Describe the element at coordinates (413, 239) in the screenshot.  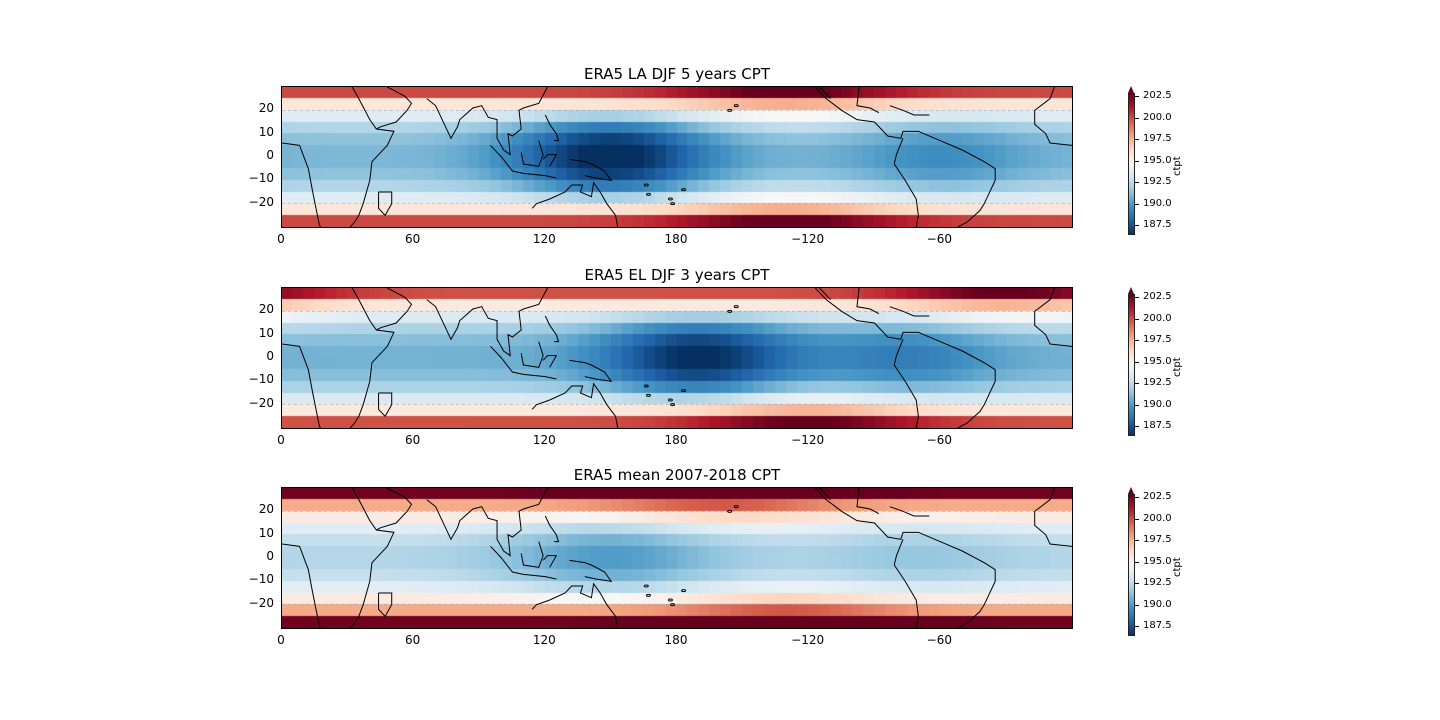
I see `x-tick-label: 60` at that location.